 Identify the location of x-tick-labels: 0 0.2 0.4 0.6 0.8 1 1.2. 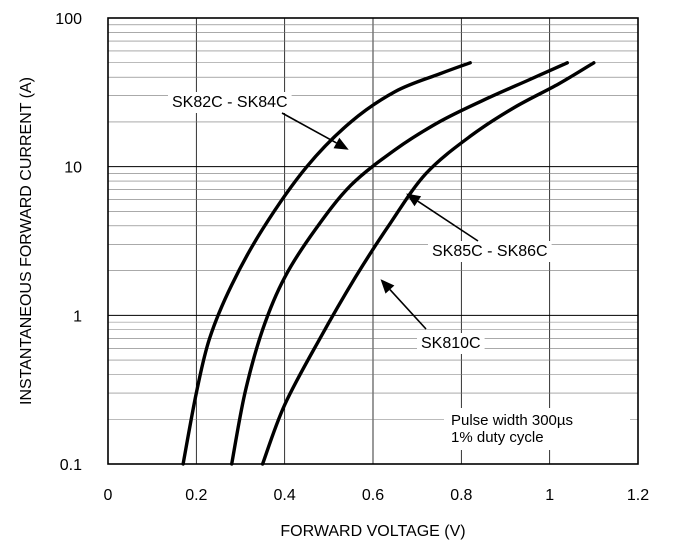
(377, 495).